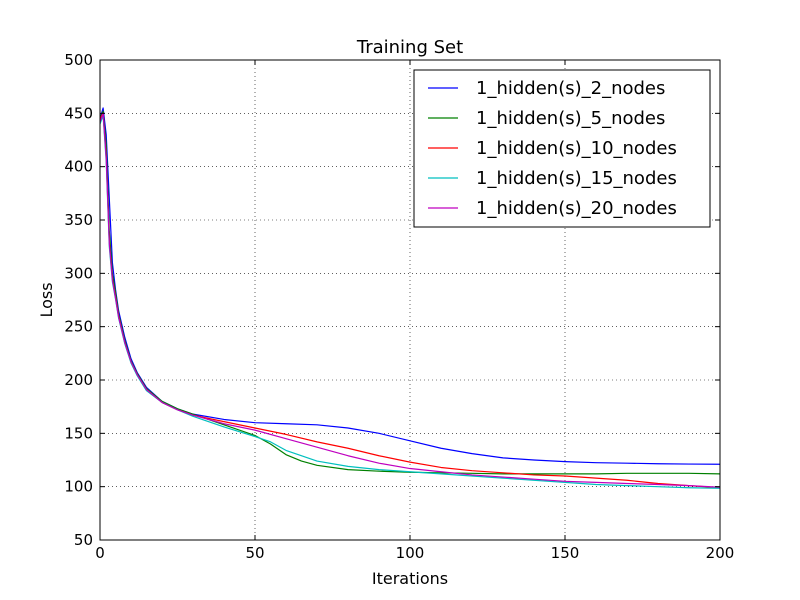  I want to click on x-tick-label: 50, so click(254, 553).